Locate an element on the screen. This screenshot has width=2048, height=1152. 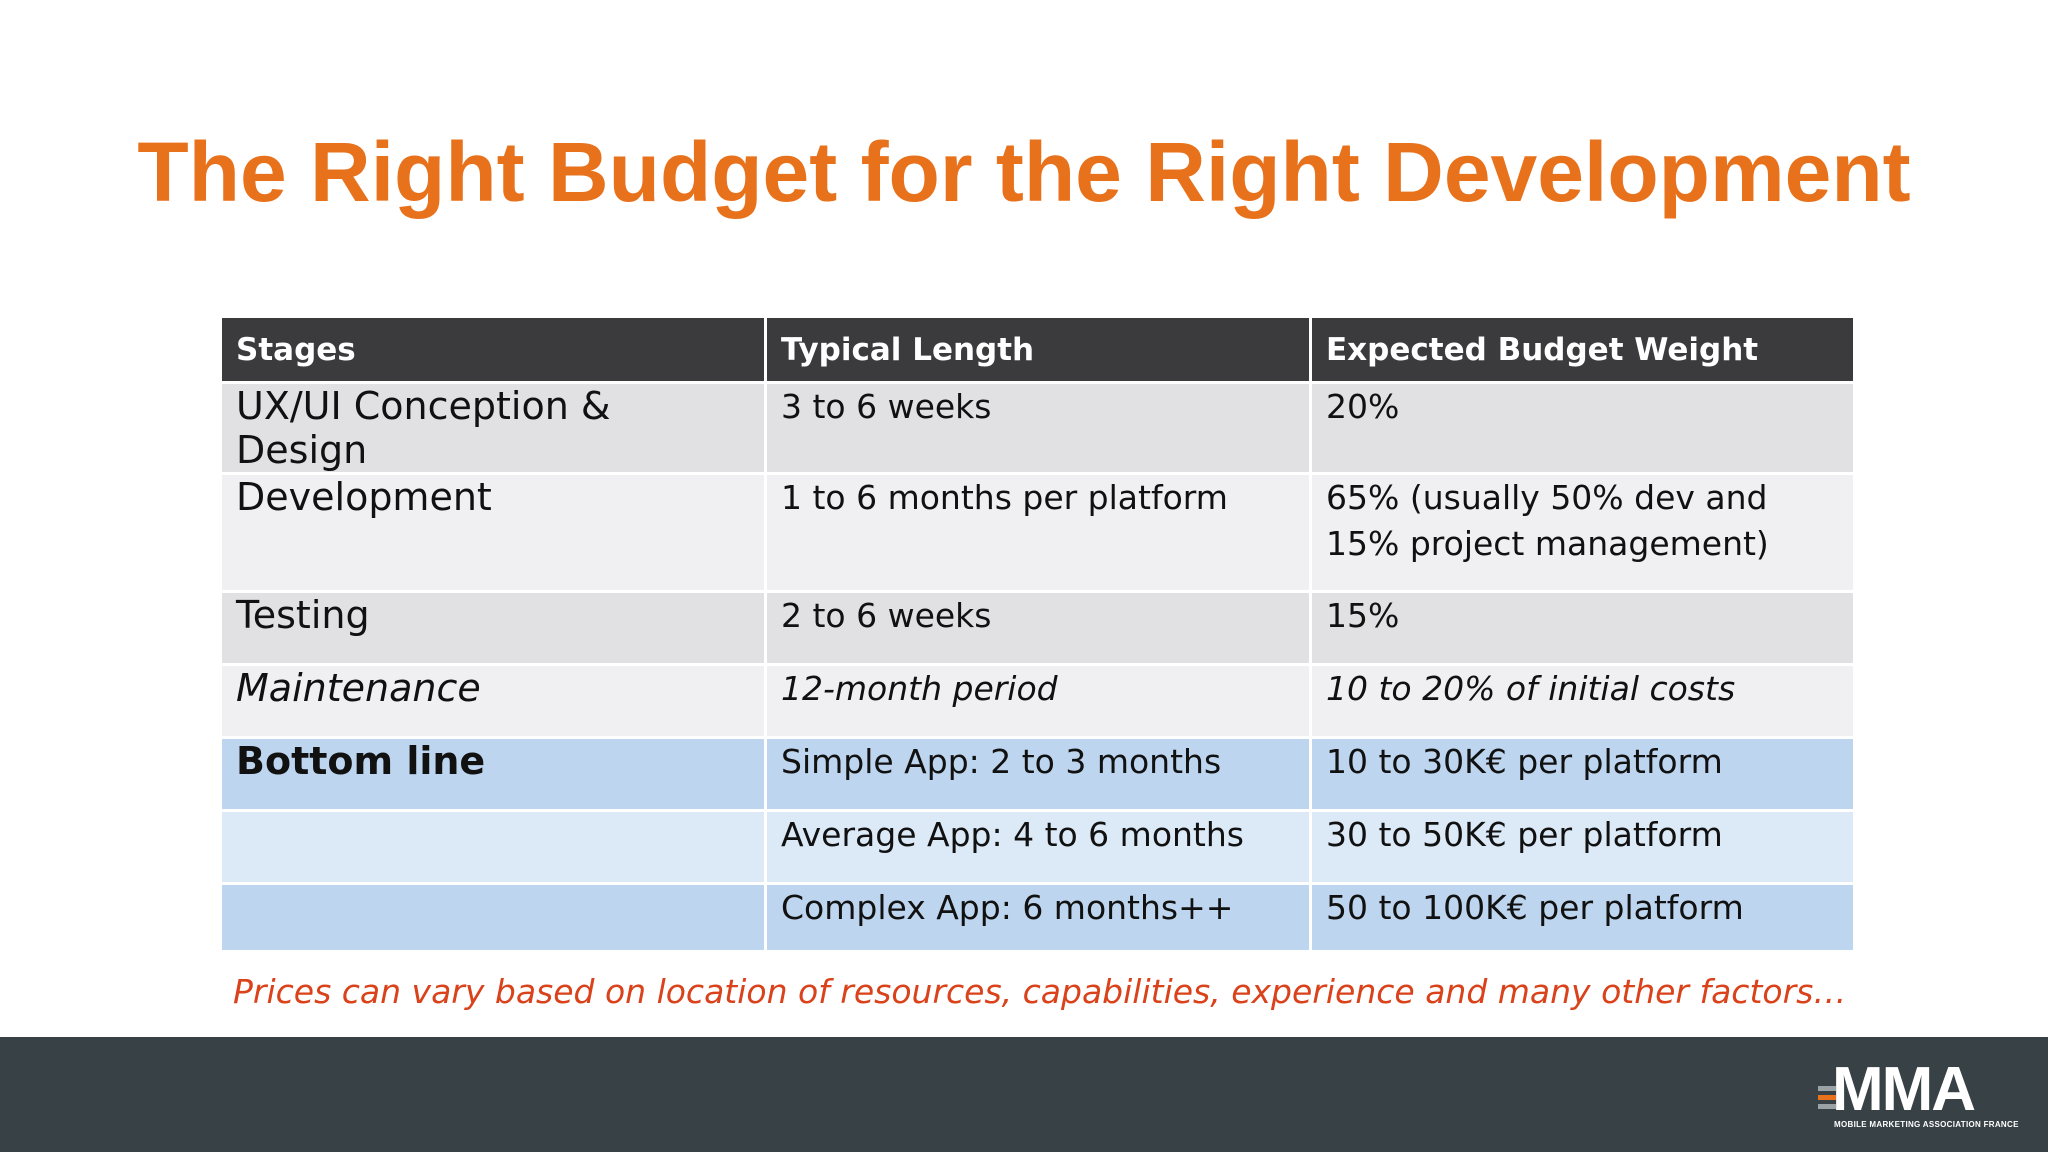
budget-cell: 20% is located at coordinates (1582, 428).